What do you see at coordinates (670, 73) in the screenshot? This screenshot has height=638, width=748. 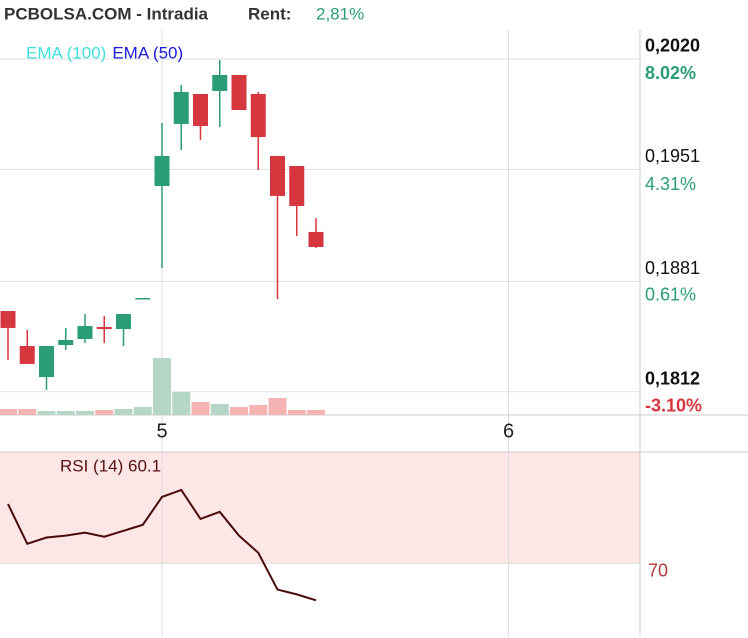 I see `y2-tick-label: 8.02%` at bounding box center [670, 73].